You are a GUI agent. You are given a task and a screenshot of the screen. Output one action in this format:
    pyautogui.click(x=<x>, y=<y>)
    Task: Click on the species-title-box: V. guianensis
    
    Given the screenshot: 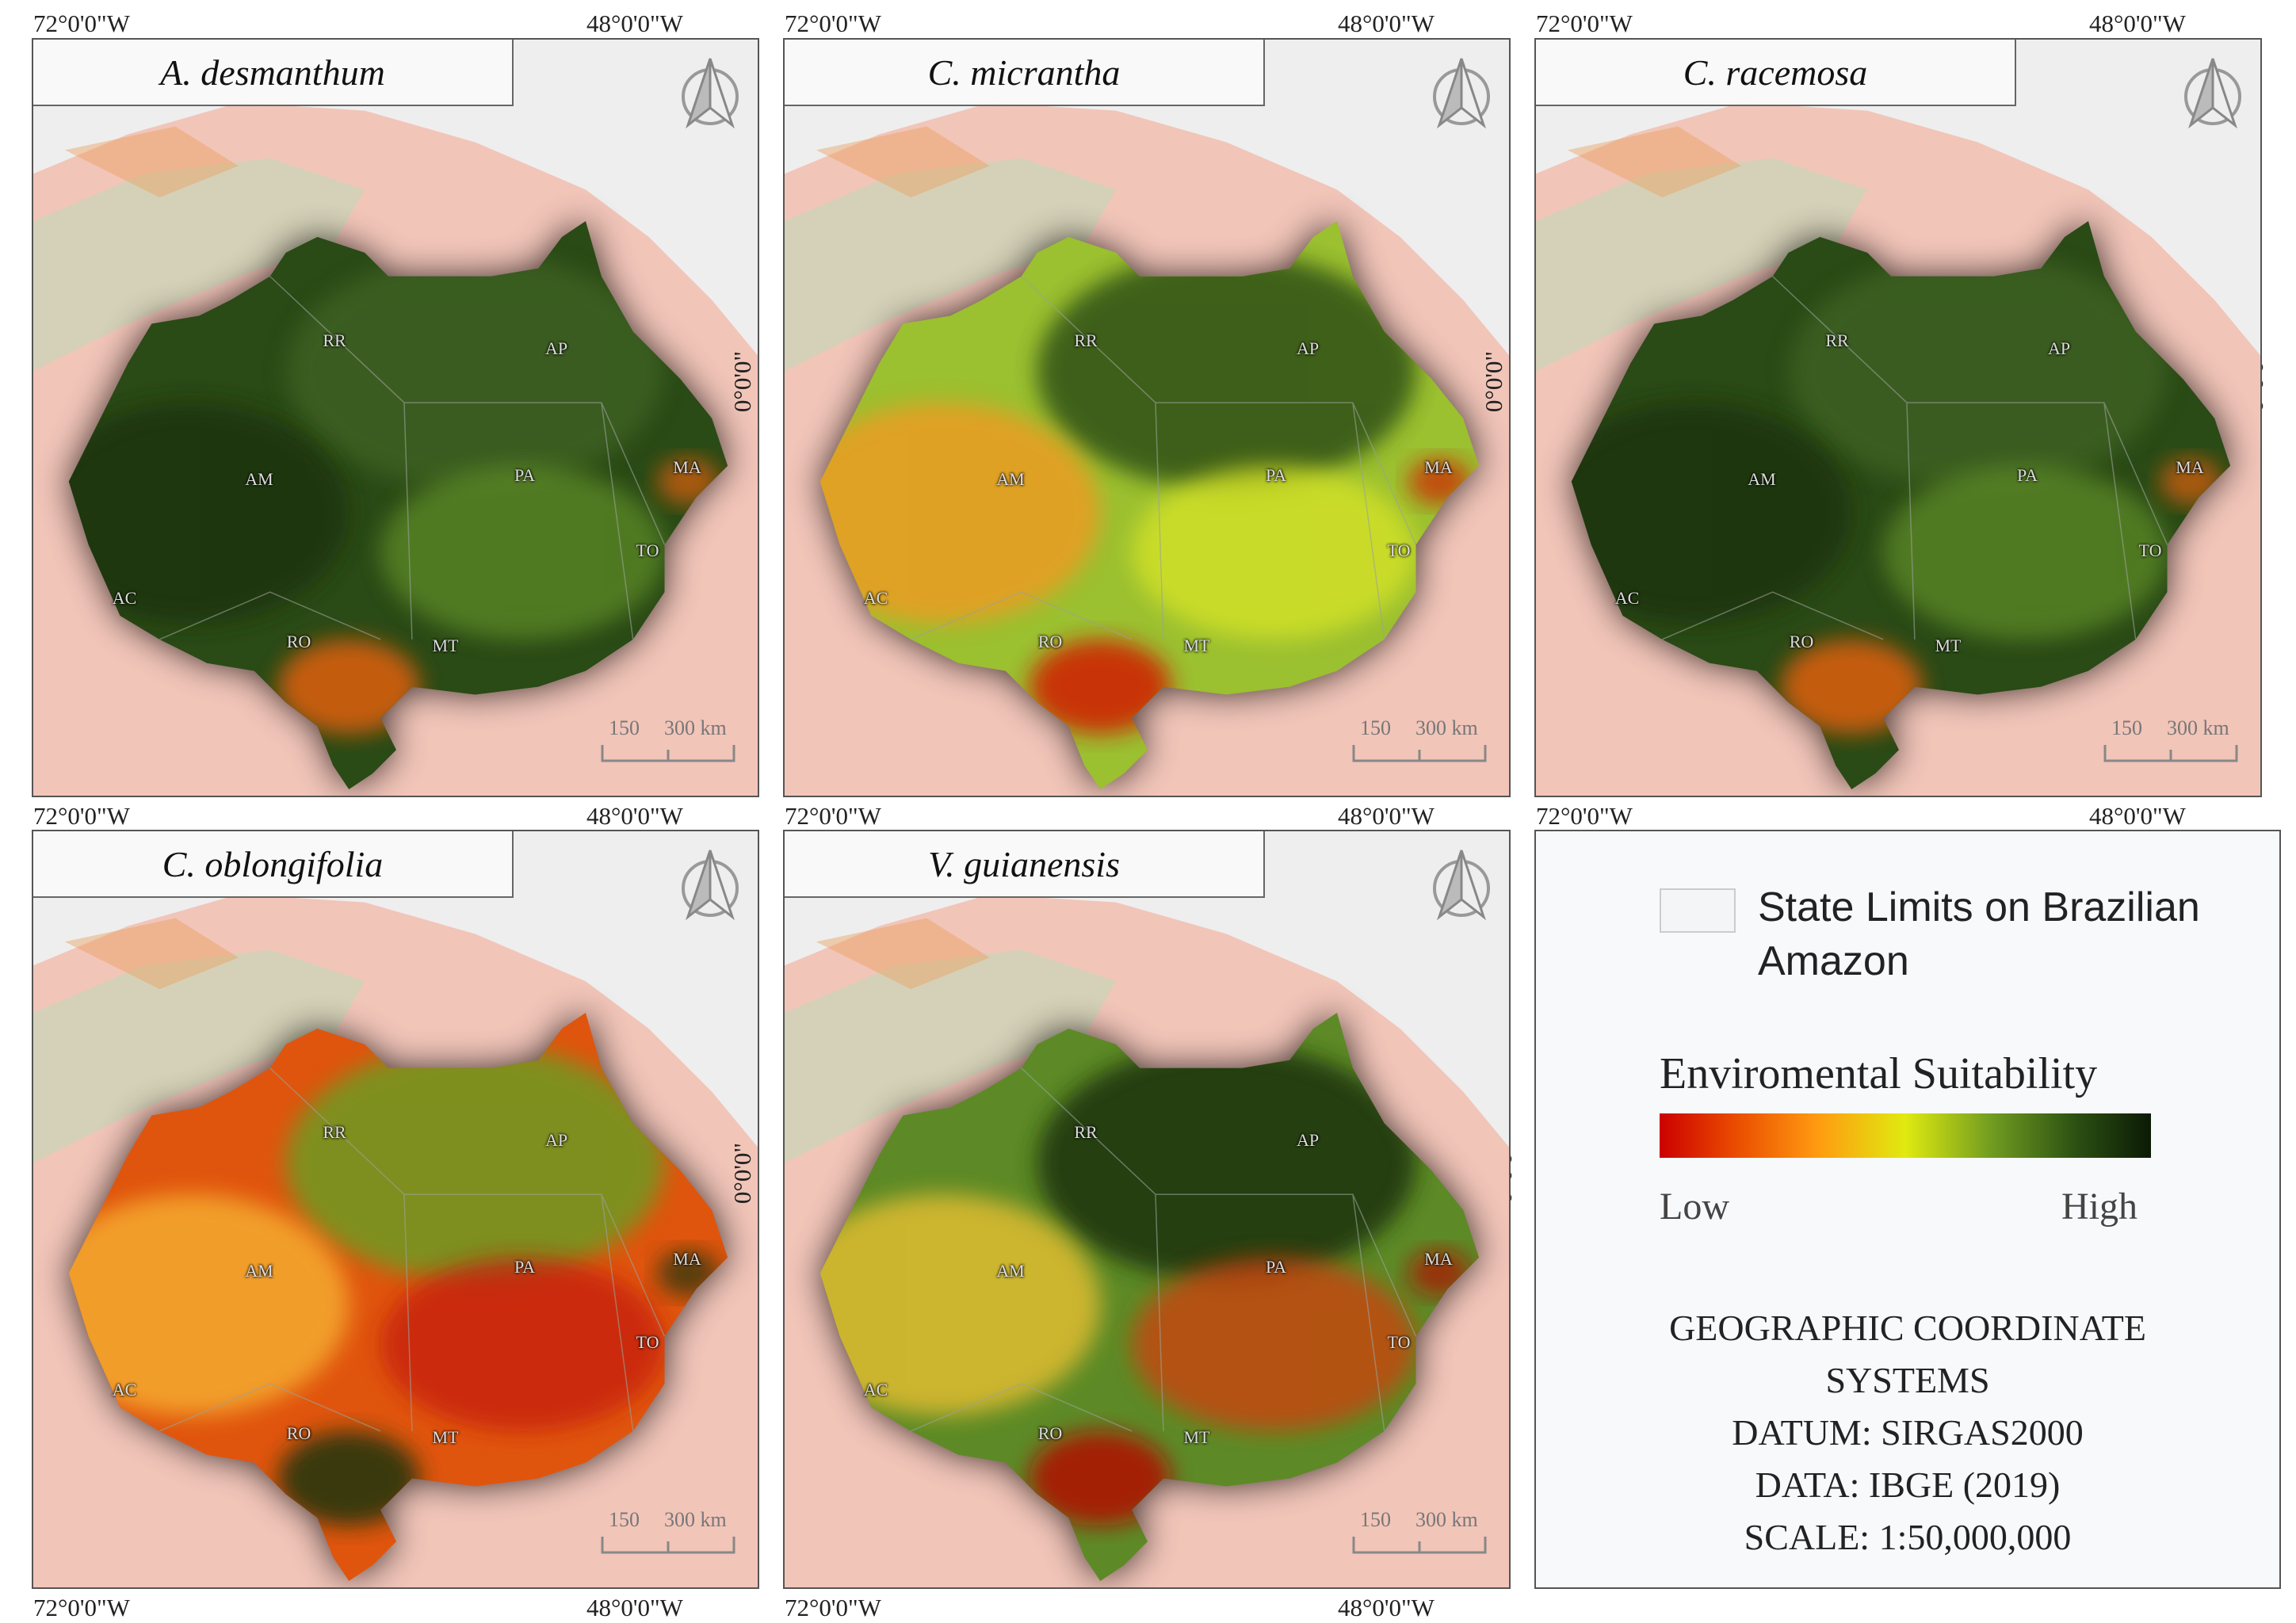 What is the action you would take?
    pyautogui.click(x=1025, y=865)
    